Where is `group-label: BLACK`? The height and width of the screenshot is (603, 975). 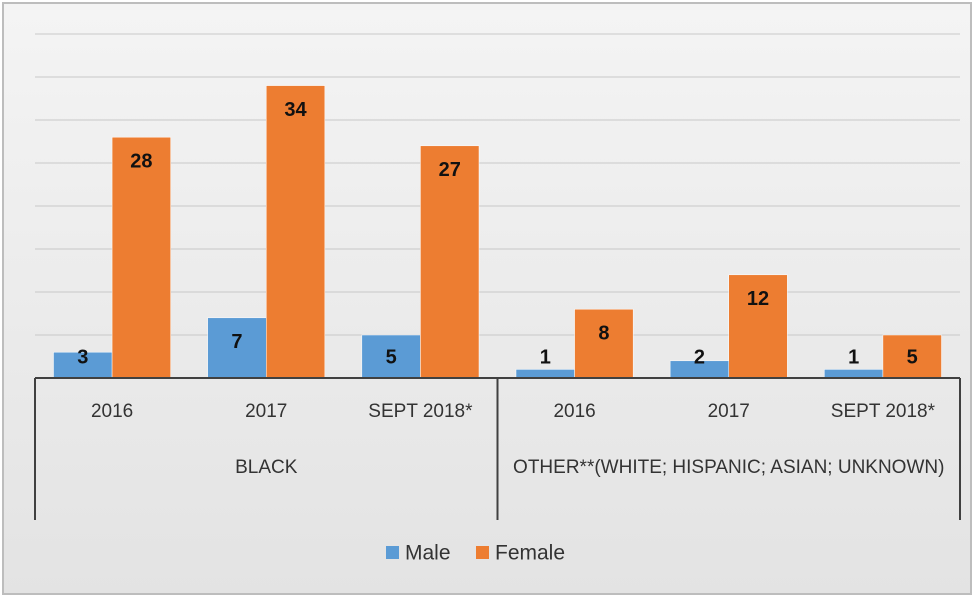
group-label: BLACK is located at coordinates (266, 467).